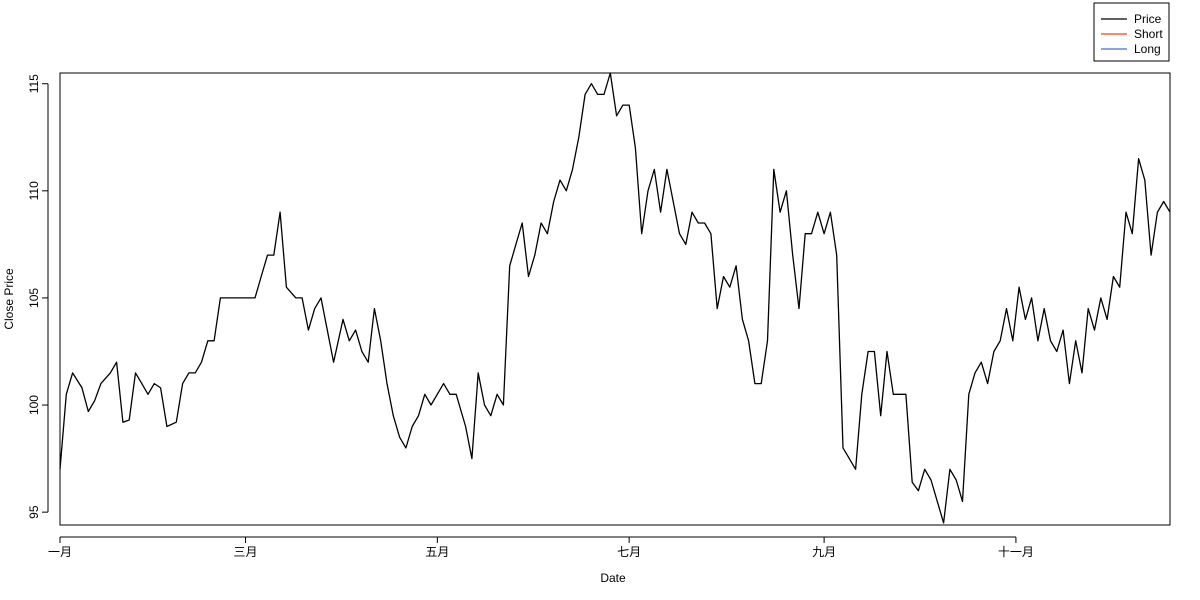  I want to click on legend-label-price: Price, so click(1148, 19).